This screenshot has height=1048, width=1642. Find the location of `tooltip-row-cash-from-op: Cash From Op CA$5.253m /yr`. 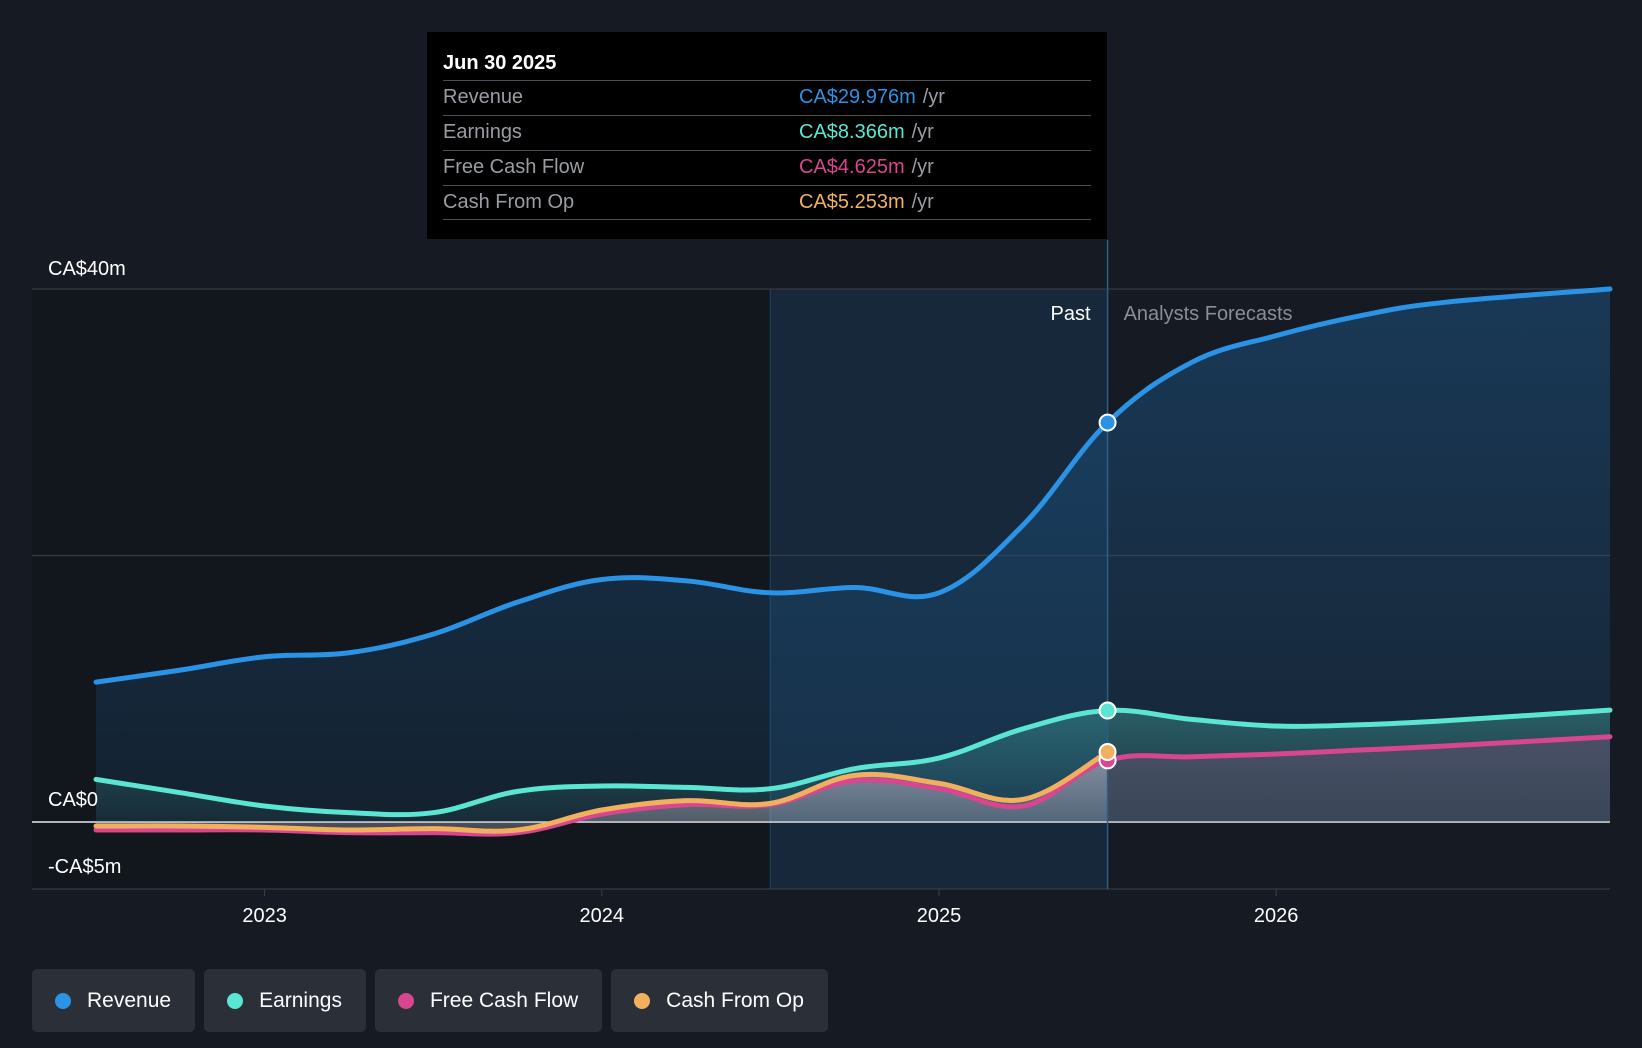

tooltip-row-cash-from-op: Cash From Op CA$5.253m /yr is located at coordinates (767, 202).